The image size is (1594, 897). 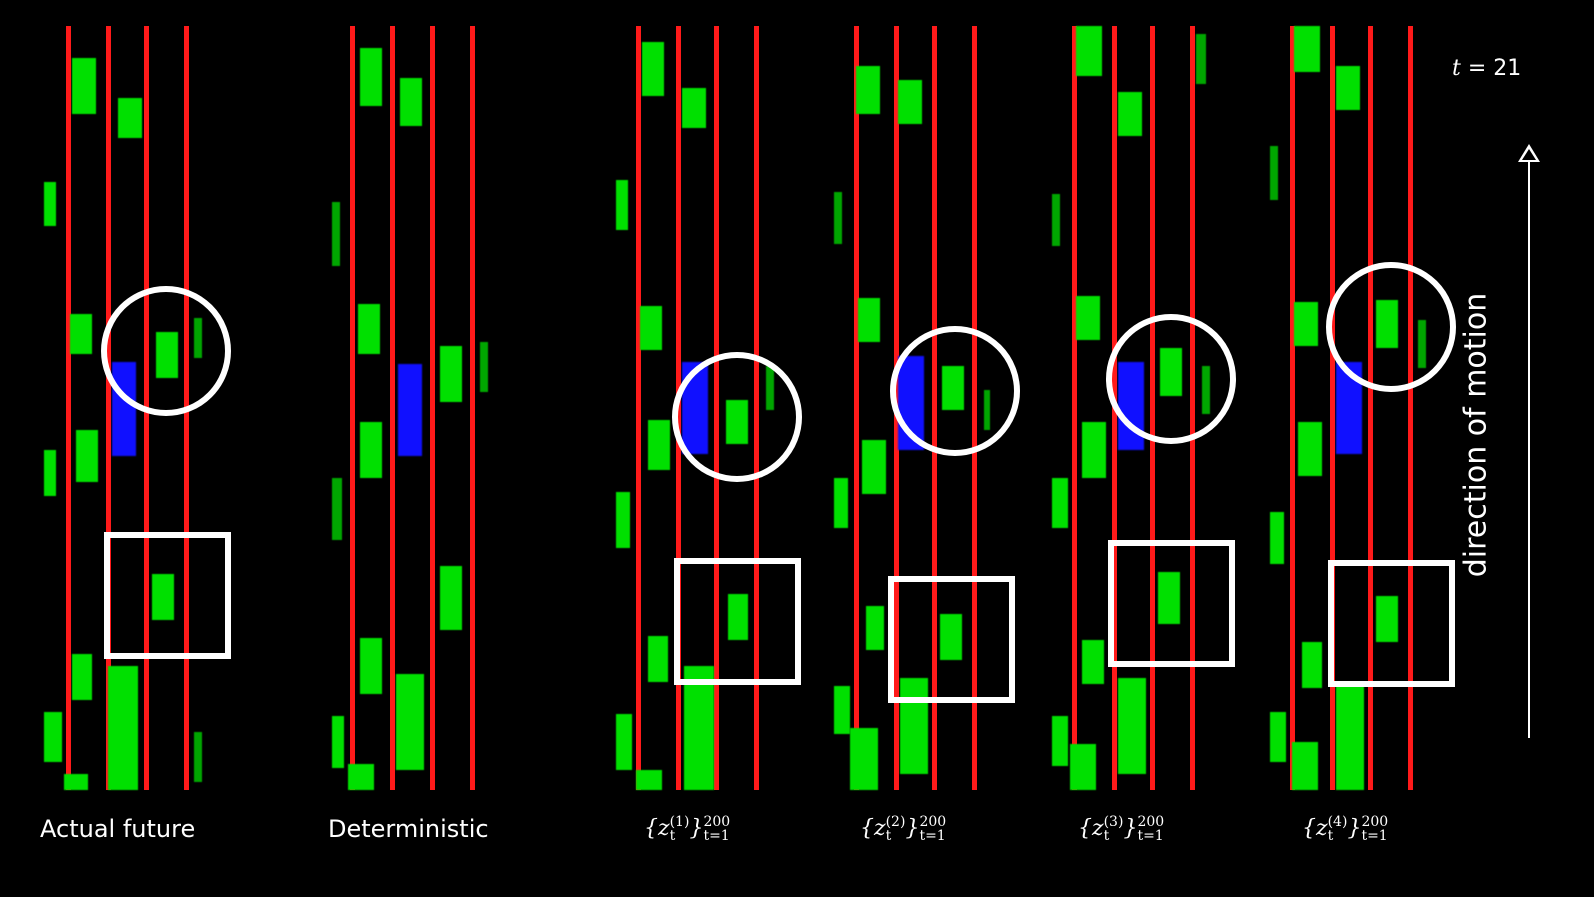 I want to click on time-step-label: t = 21, so click(x=1486, y=68).